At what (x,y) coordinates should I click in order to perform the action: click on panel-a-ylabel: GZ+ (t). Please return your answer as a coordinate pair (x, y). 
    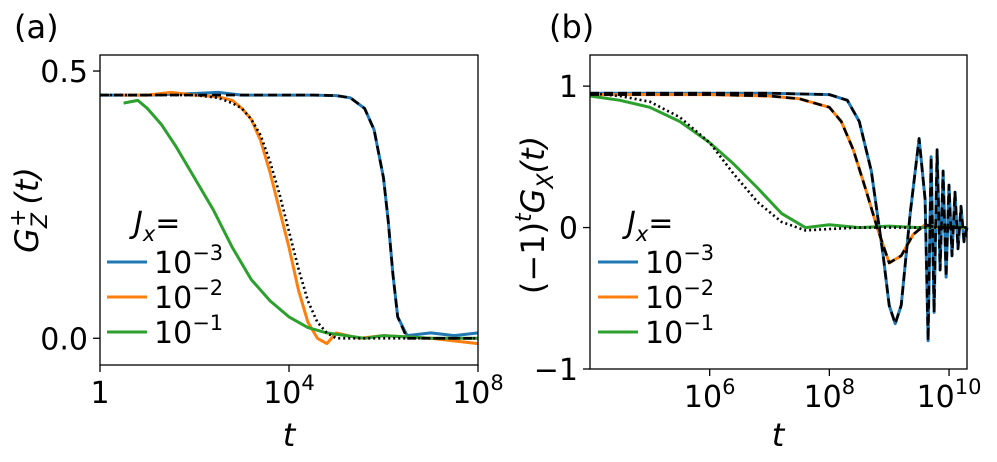
    Looking at the image, I should click on (29, 210).